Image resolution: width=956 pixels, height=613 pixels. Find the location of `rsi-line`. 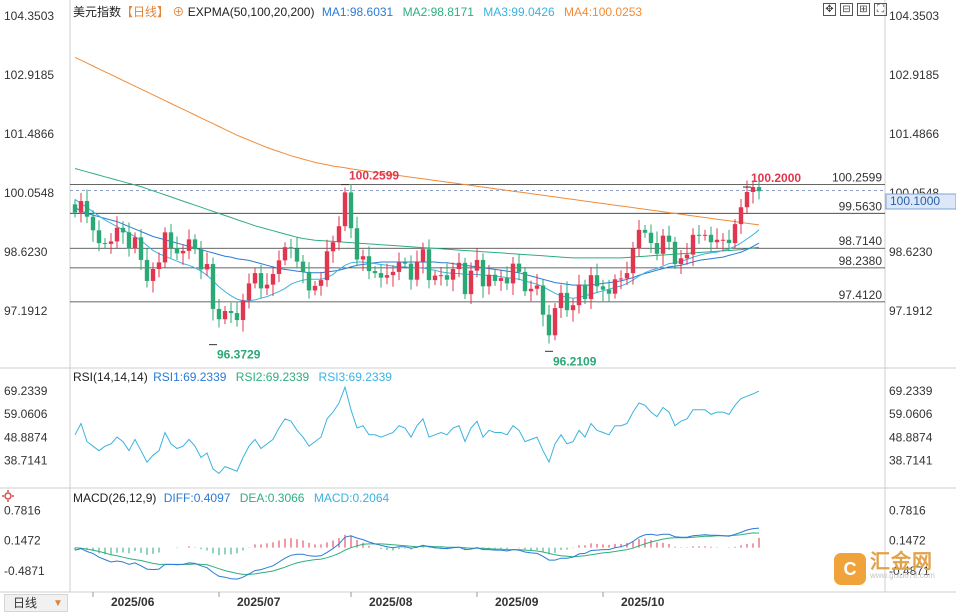

rsi-line is located at coordinates (417, 430).